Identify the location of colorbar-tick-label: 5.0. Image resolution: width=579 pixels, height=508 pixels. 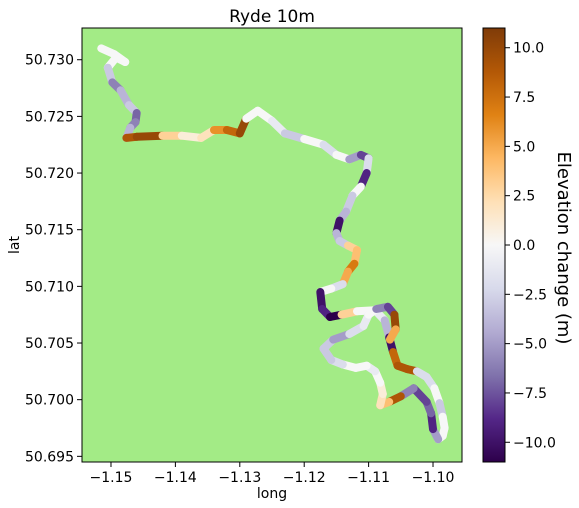
(524, 147).